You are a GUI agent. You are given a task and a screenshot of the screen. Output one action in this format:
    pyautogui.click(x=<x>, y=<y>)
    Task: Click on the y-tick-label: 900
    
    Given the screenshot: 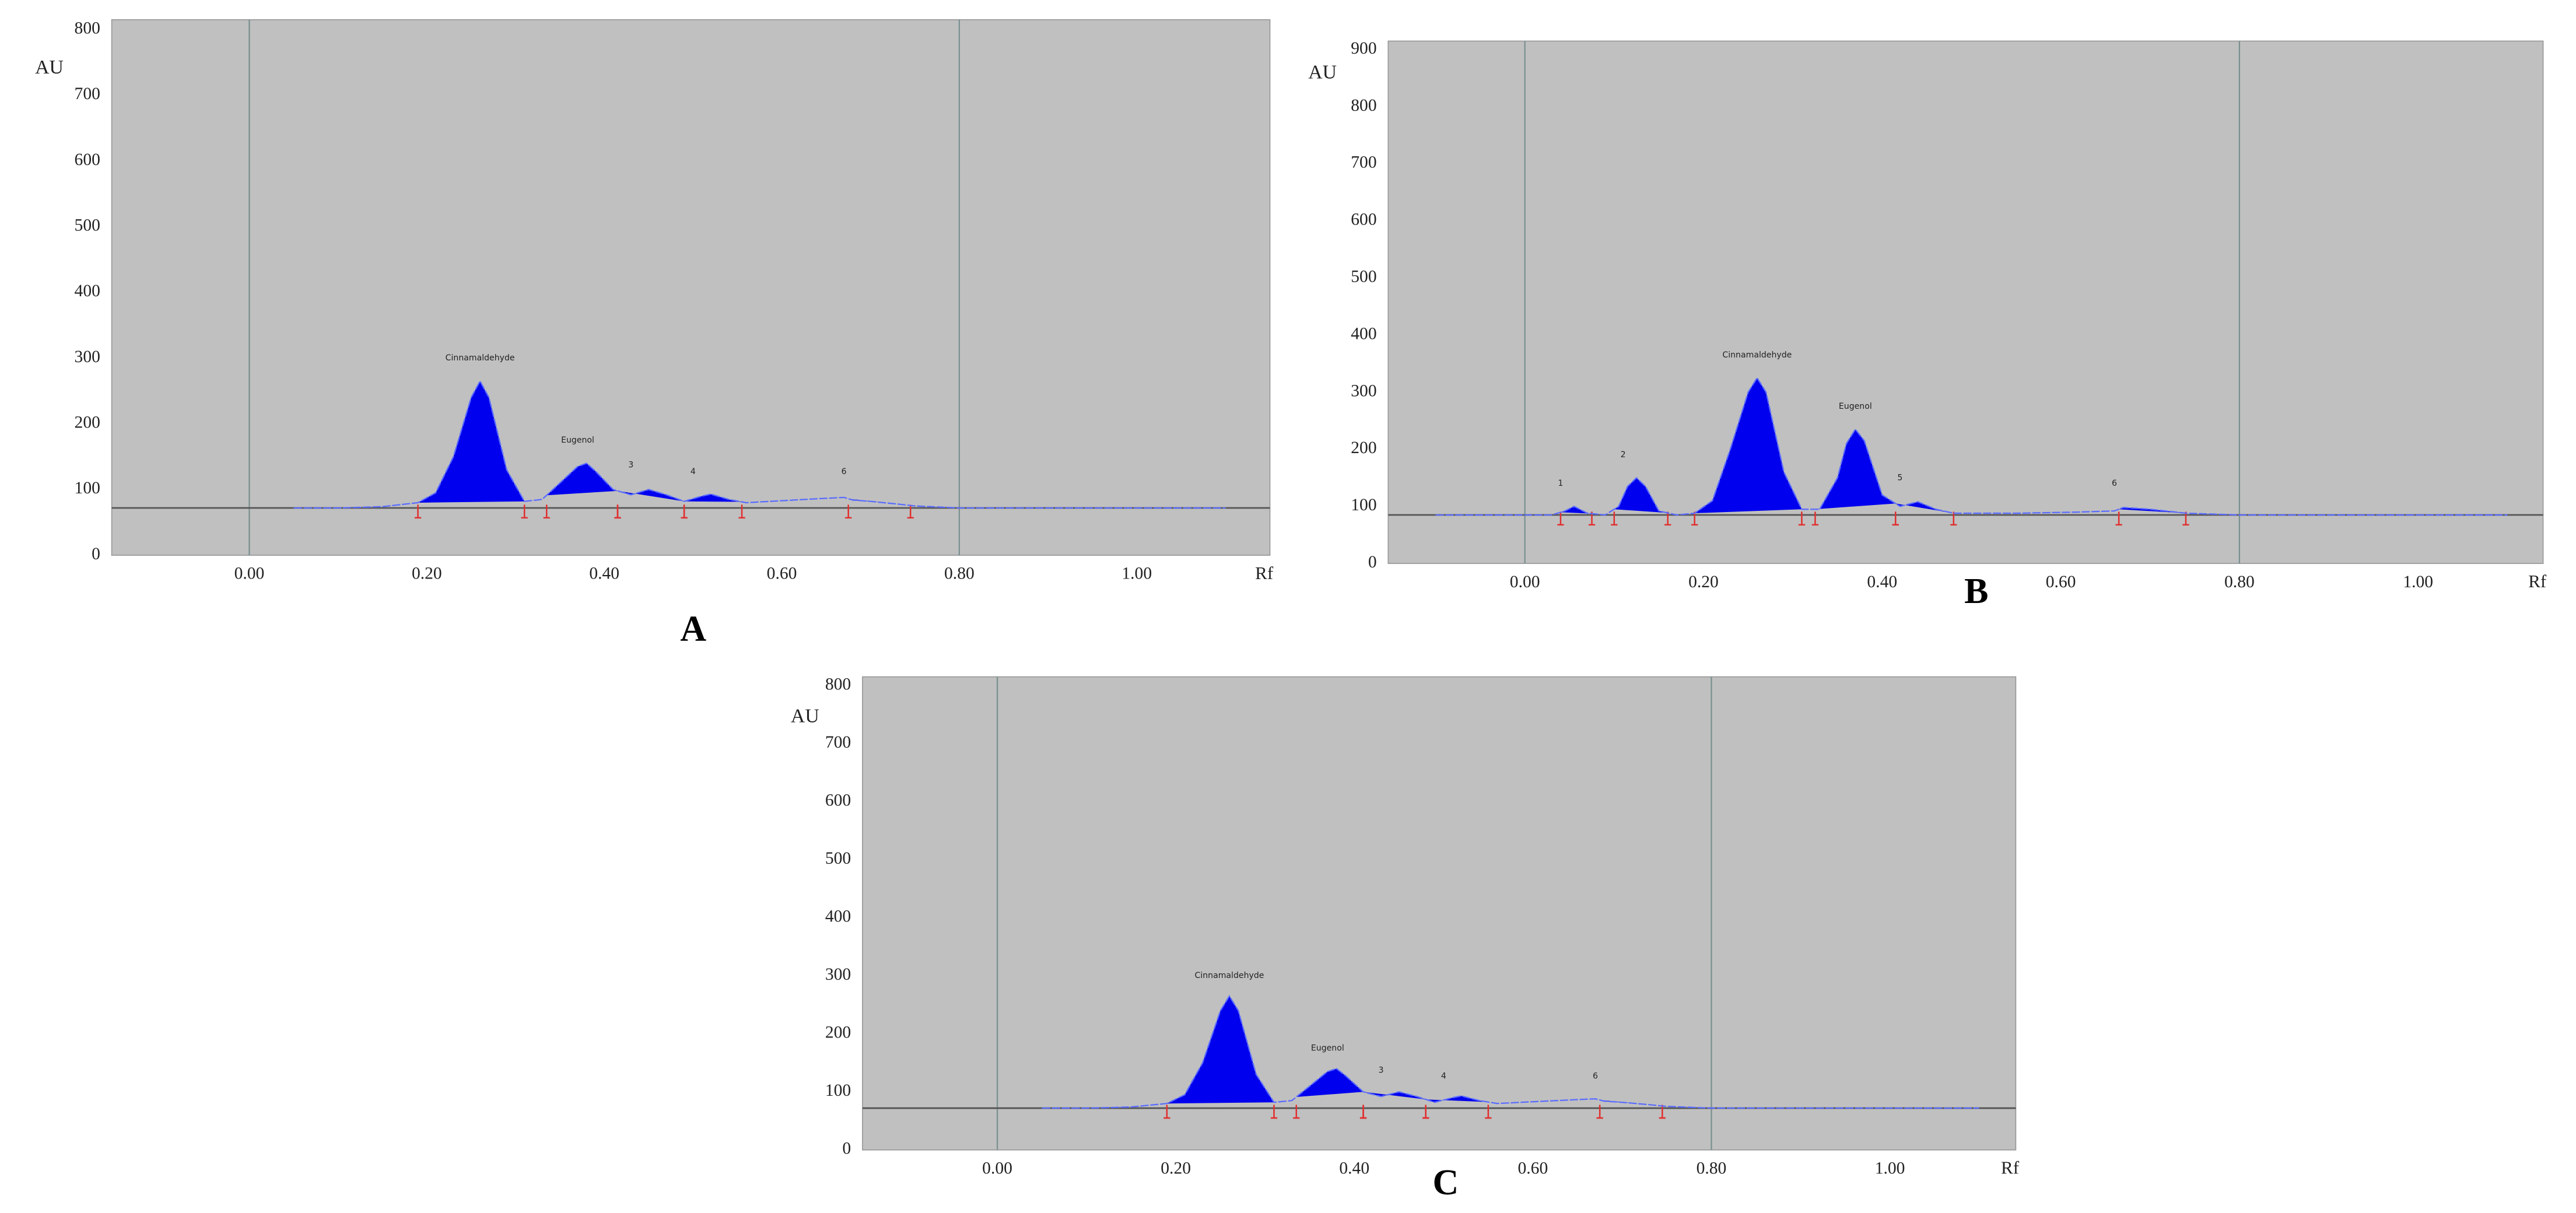 What is the action you would take?
    pyautogui.click(x=1363, y=48)
    